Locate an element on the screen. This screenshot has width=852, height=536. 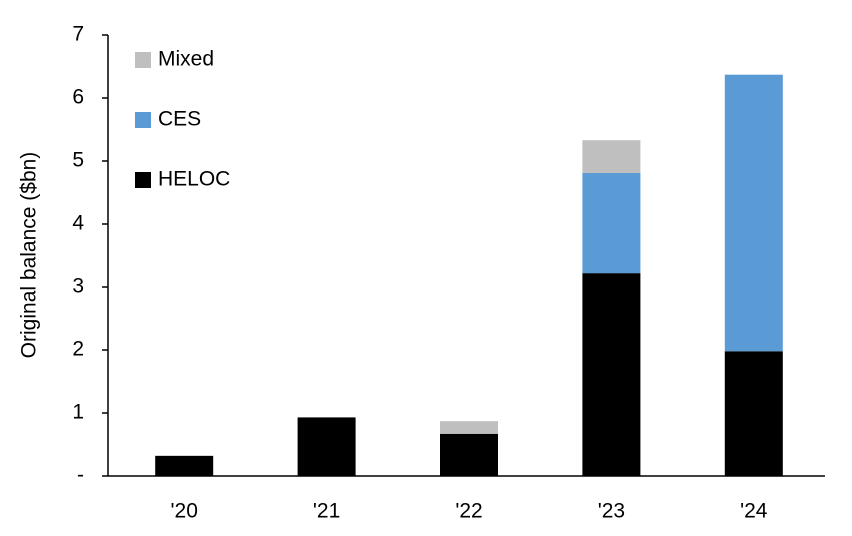
x-tick-label: '22 is located at coordinates (468, 511).